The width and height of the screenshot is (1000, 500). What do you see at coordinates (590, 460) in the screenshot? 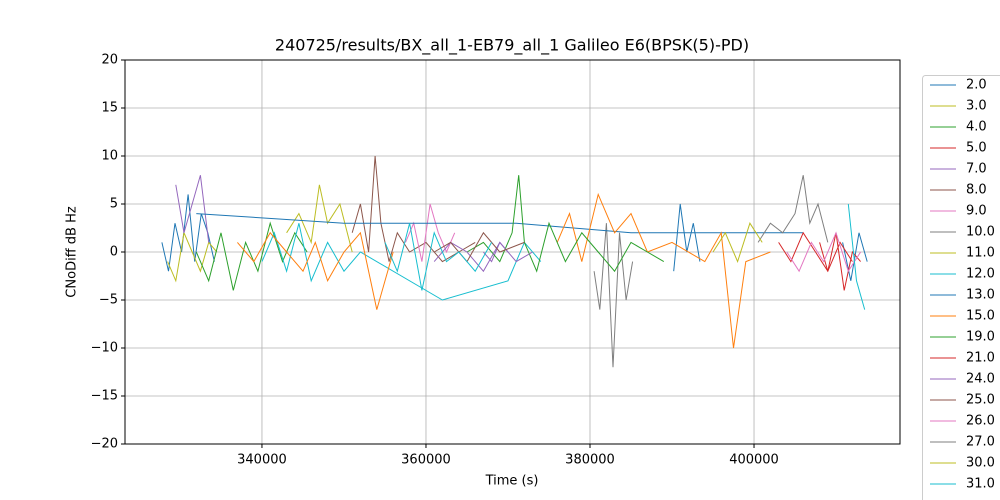
I see `x-tick-label: 380000` at bounding box center [590, 460].